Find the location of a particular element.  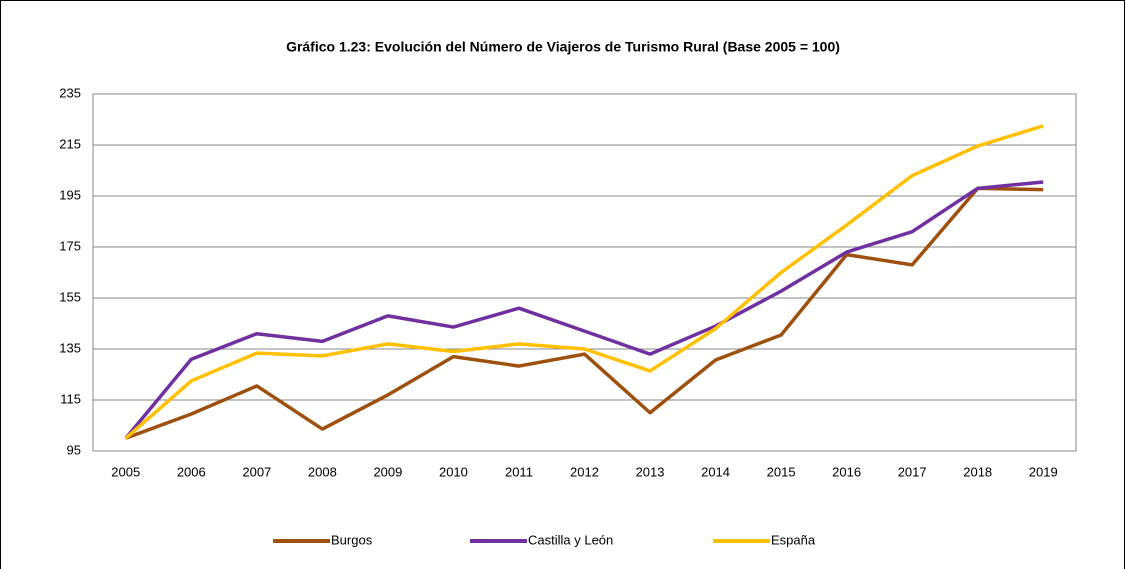

x-tick-label: 2018 is located at coordinates (977, 471).